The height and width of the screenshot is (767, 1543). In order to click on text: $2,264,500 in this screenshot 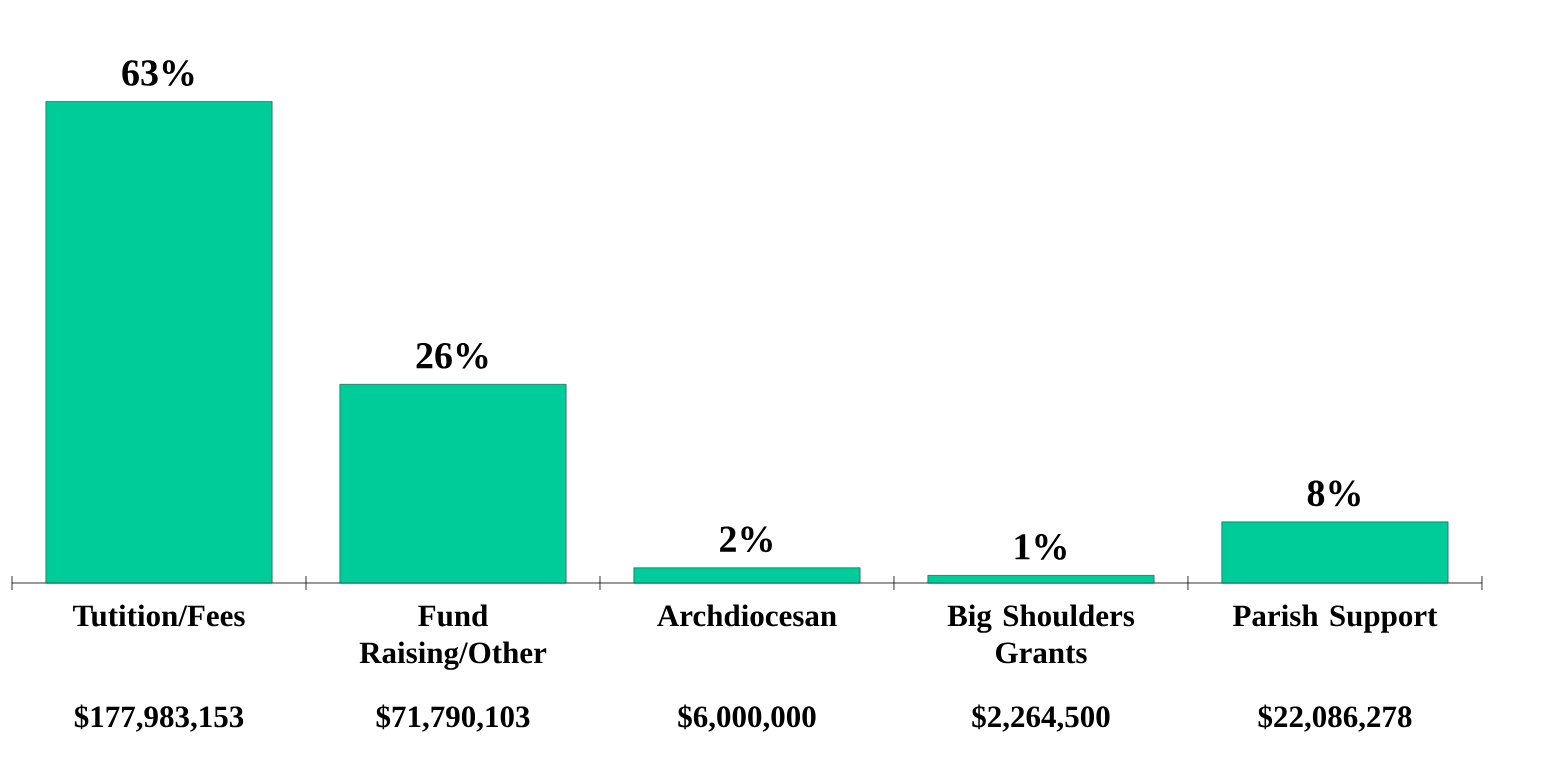, I will do `click(1041, 718)`.